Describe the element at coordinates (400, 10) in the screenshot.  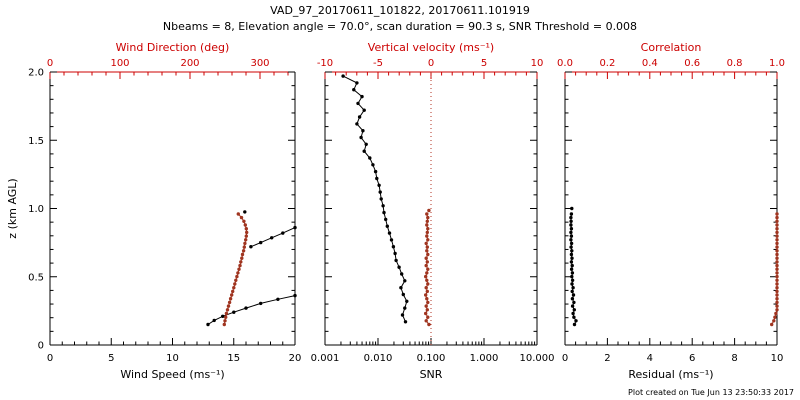
I see `plot-title: VAD_97_20170611_101822, 20170611.101919` at that location.